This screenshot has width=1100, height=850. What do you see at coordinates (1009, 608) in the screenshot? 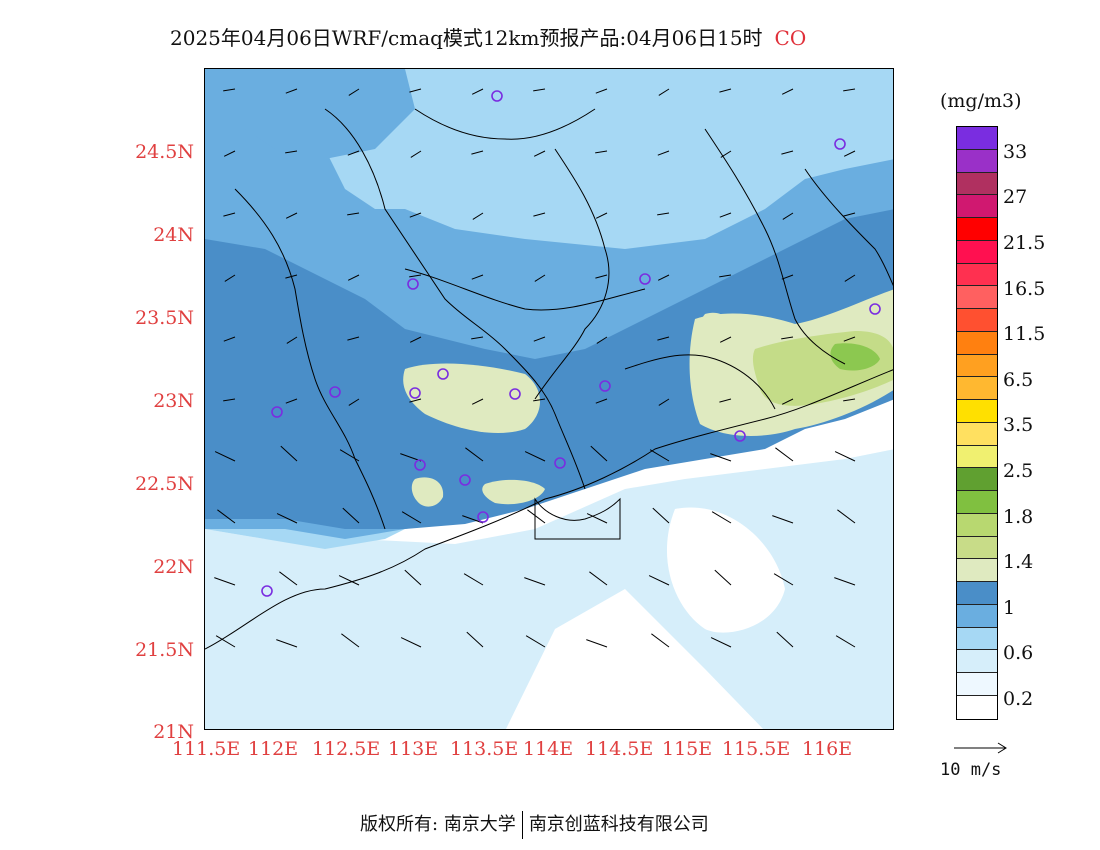
I see `legend-tick: 1` at bounding box center [1009, 608].